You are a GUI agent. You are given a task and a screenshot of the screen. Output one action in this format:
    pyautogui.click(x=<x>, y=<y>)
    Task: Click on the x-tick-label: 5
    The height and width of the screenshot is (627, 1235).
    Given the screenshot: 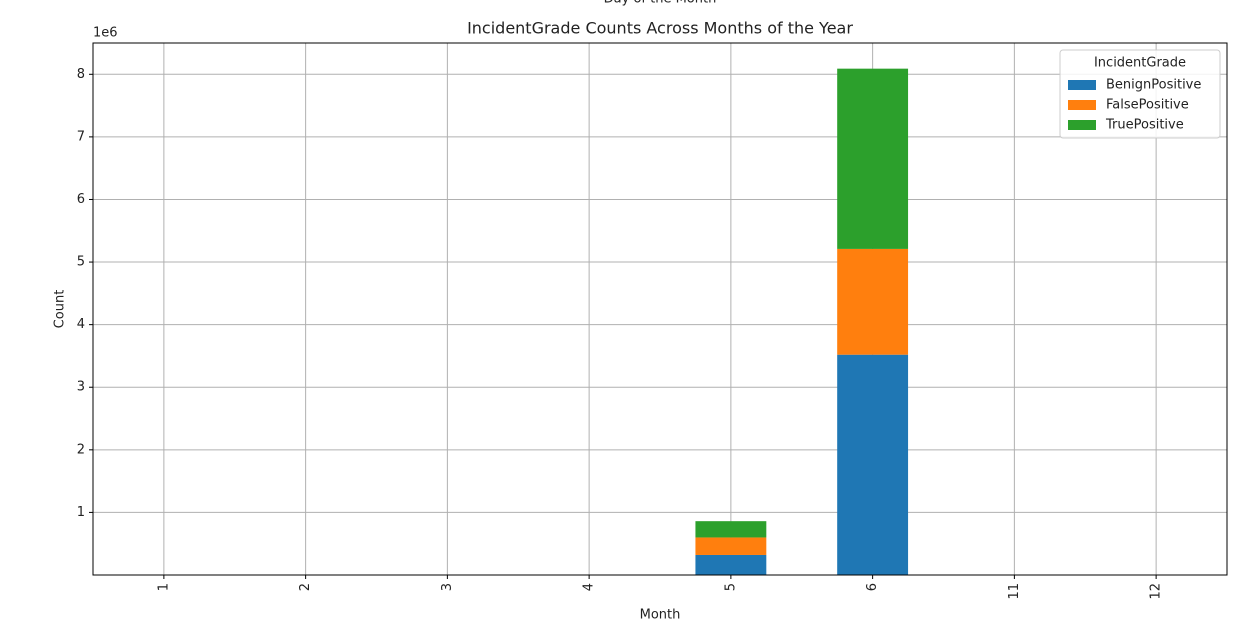 What is the action you would take?
    pyautogui.click(x=730, y=587)
    